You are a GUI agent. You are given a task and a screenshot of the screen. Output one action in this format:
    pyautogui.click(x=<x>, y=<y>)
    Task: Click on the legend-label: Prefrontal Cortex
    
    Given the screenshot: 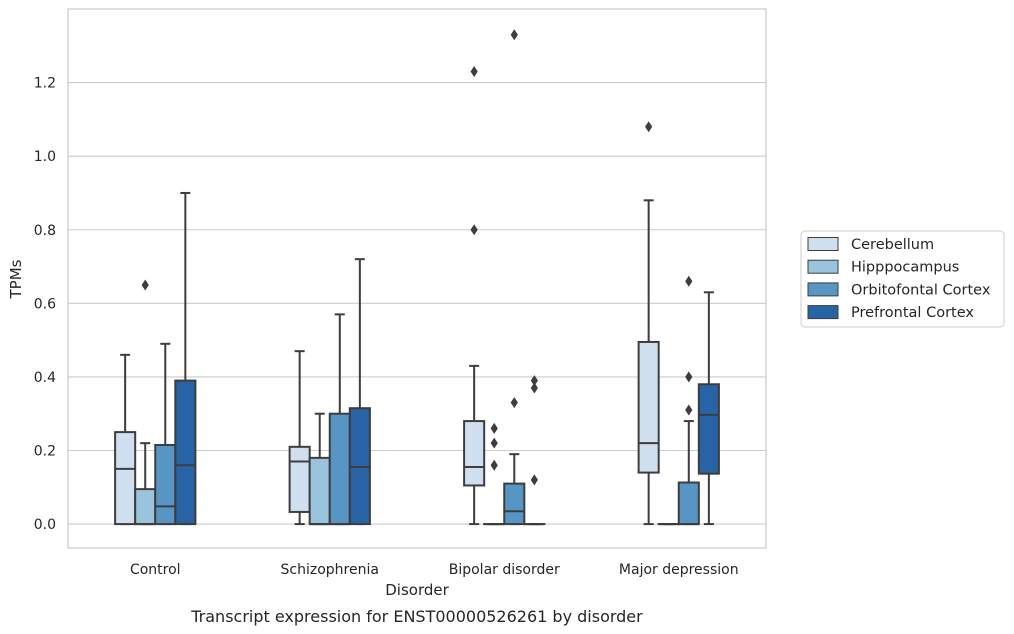 What is the action you would take?
    pyautogui.click(x=912, y=313)
    